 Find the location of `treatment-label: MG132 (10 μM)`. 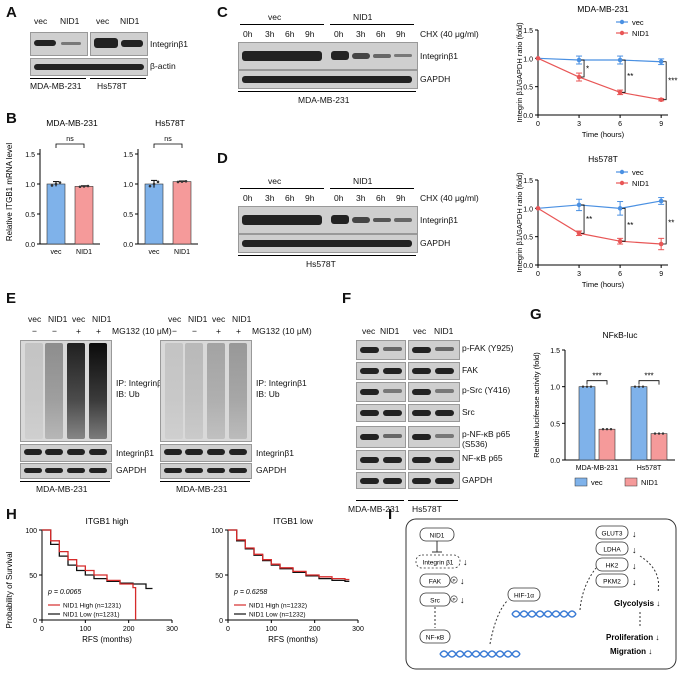

treatment-label: MG132 (10 μM) is located at coordinates (142, 331).